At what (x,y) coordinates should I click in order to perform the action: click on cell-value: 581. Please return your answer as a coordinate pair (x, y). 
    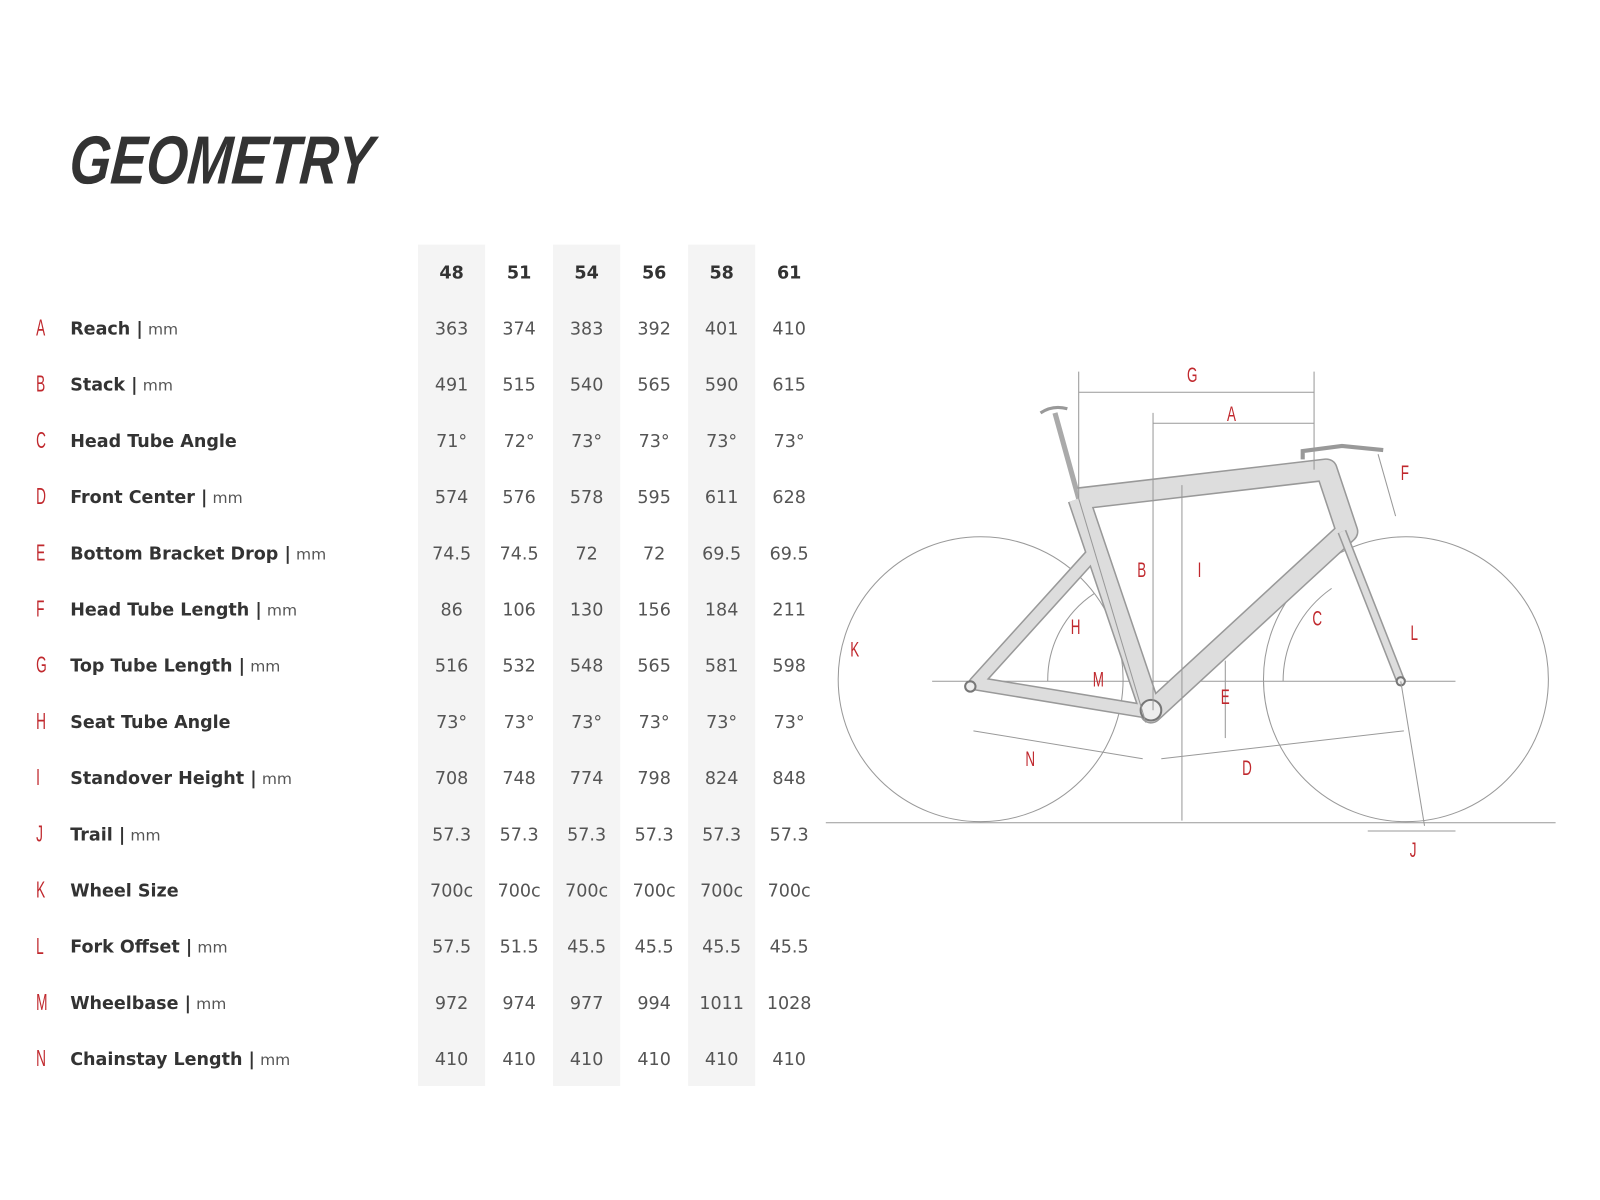
    Looking at the image, I should click on (721, 667).